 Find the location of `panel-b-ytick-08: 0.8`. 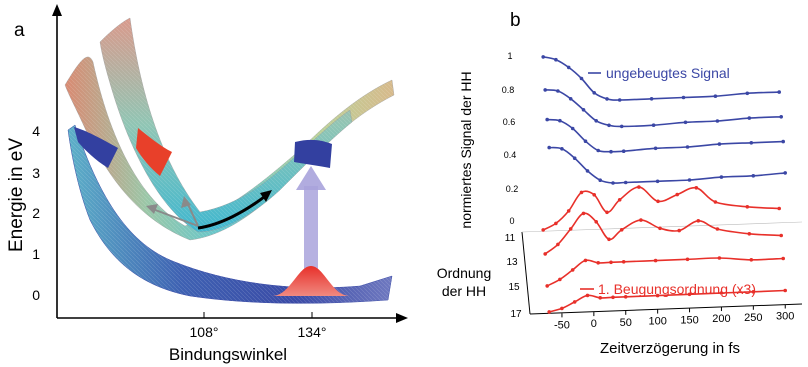

panel-b-ytick-08: 0.8 is located at coordinates (508, 90).